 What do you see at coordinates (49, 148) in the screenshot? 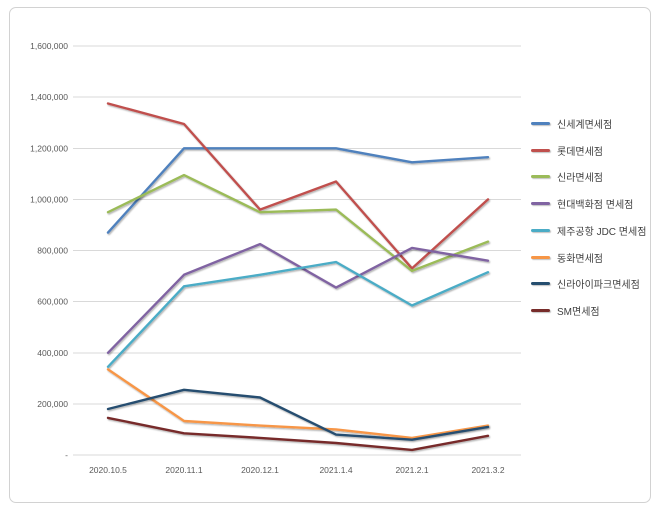
I see `y-axis-label: 1,200,000` at bounding box center [49, 148].